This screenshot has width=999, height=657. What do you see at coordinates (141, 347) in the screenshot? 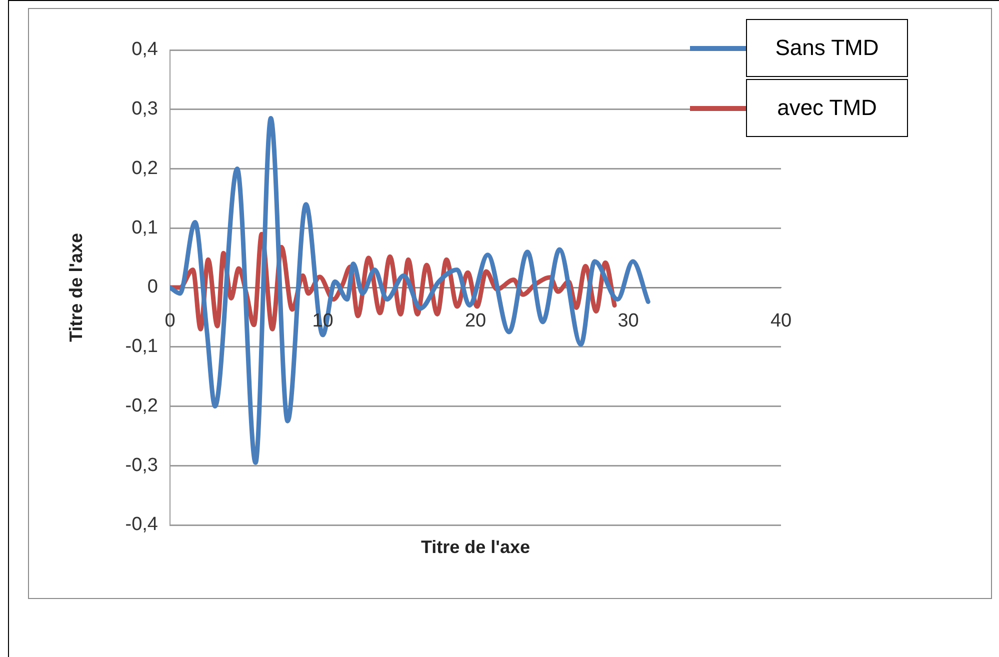
I see `y-tick-label: -0,1` at bounding box center [141, 347].